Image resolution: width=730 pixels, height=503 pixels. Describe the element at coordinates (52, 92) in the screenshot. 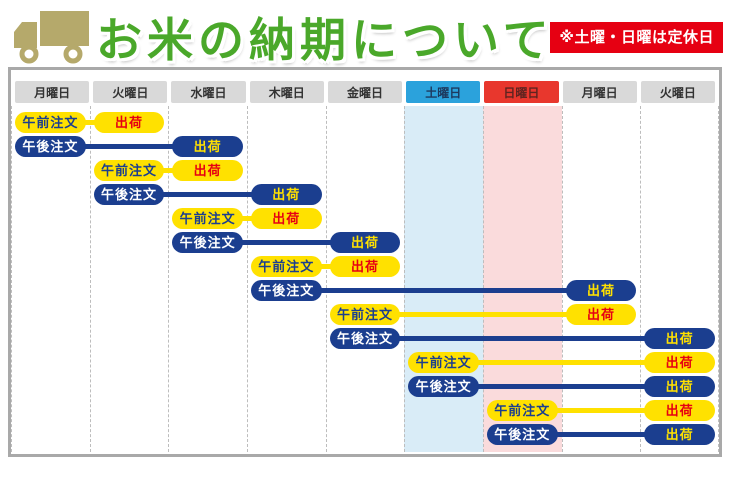

I see `day-header-0: 月曜日` at that location.